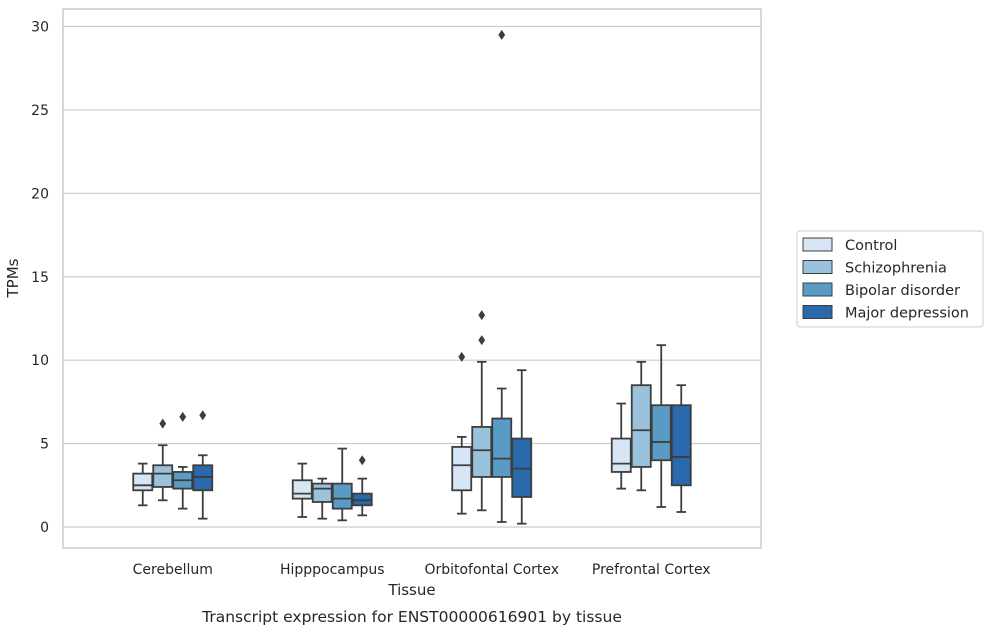  What do you see at coordinates (13, 278) in the screenshot?
I see `y-axis-label: TPMs` at bounding box center [13, 278].